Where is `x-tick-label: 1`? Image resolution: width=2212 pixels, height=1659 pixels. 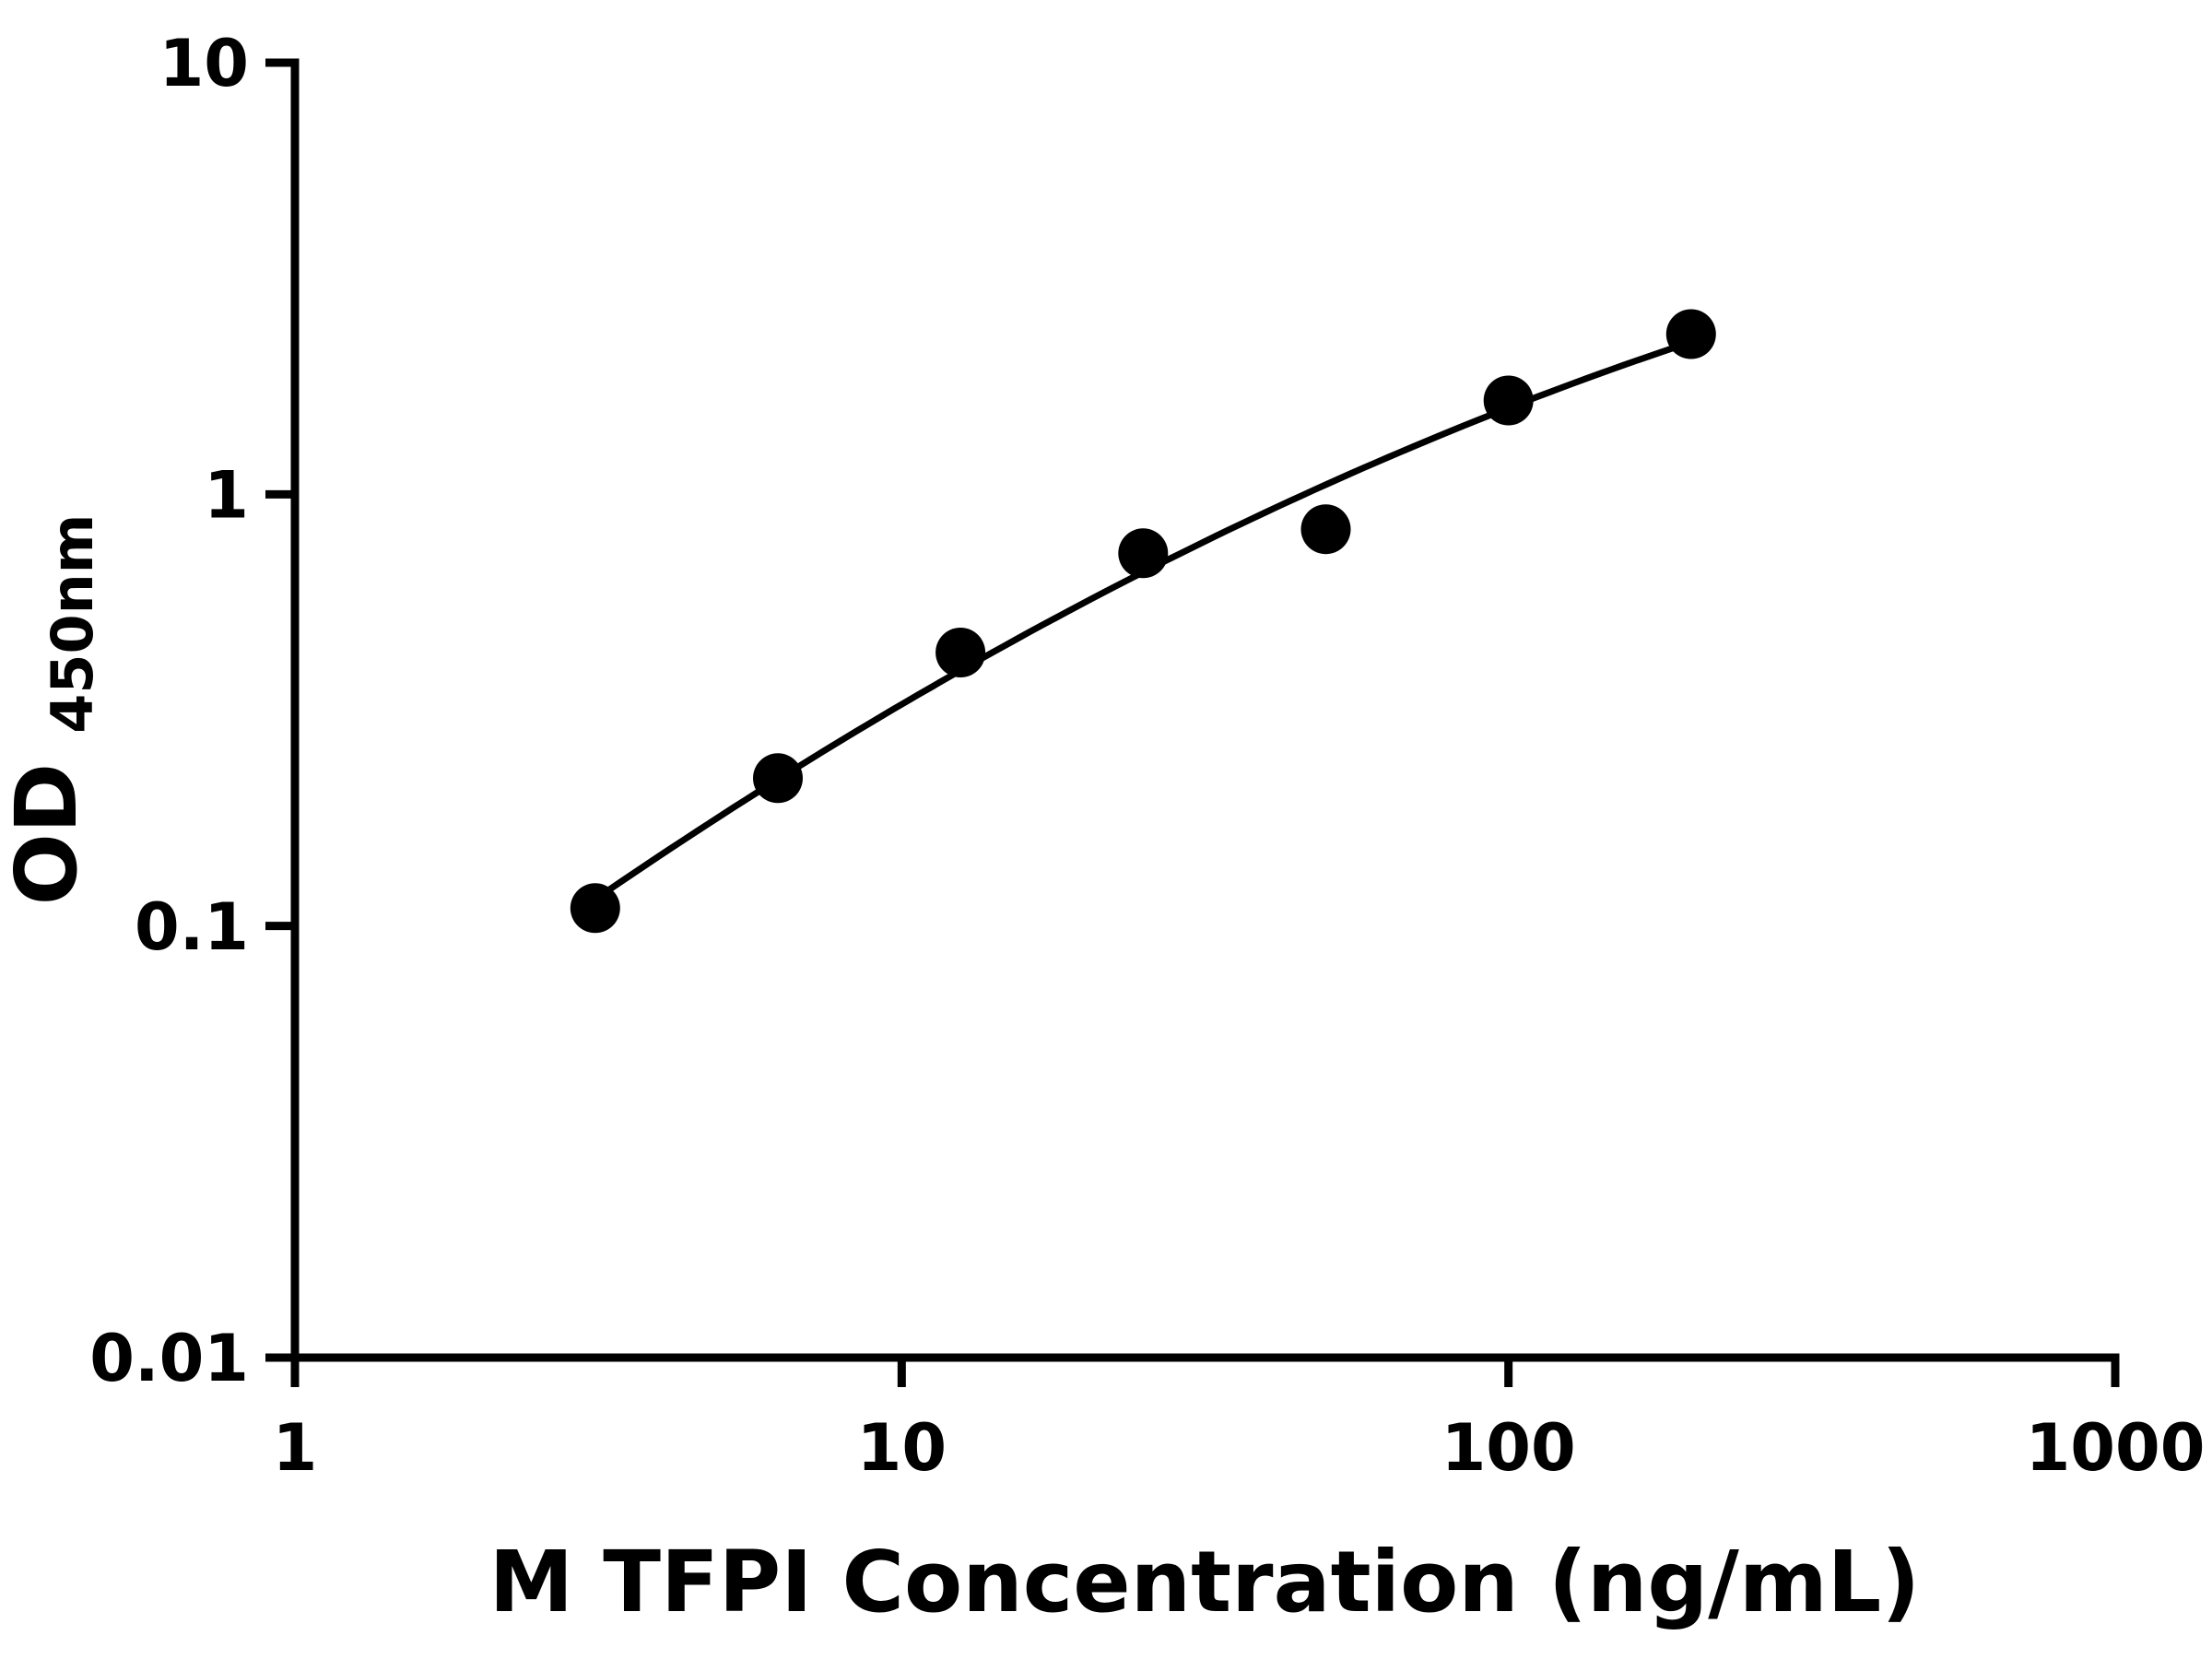
x-tick-label: 1 is located at coordinates (295, 1448).